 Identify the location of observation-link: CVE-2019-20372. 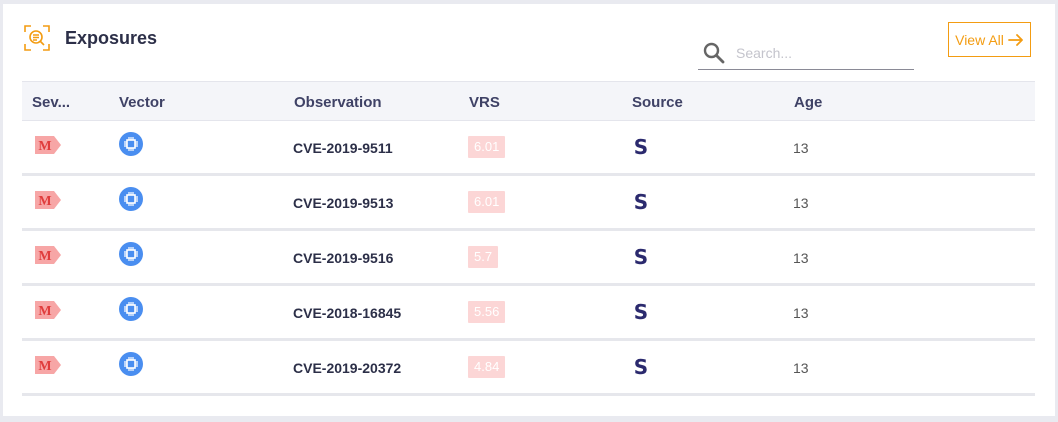
(347, 368).